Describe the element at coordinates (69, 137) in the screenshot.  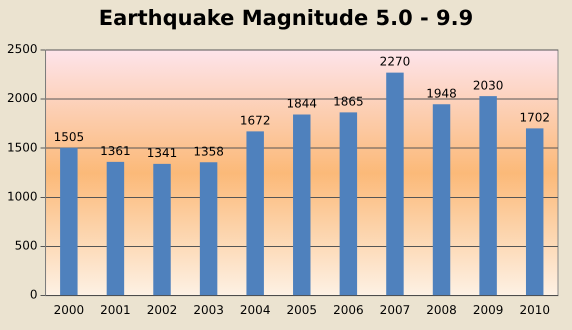
I see `data-label: 1505` at that location.